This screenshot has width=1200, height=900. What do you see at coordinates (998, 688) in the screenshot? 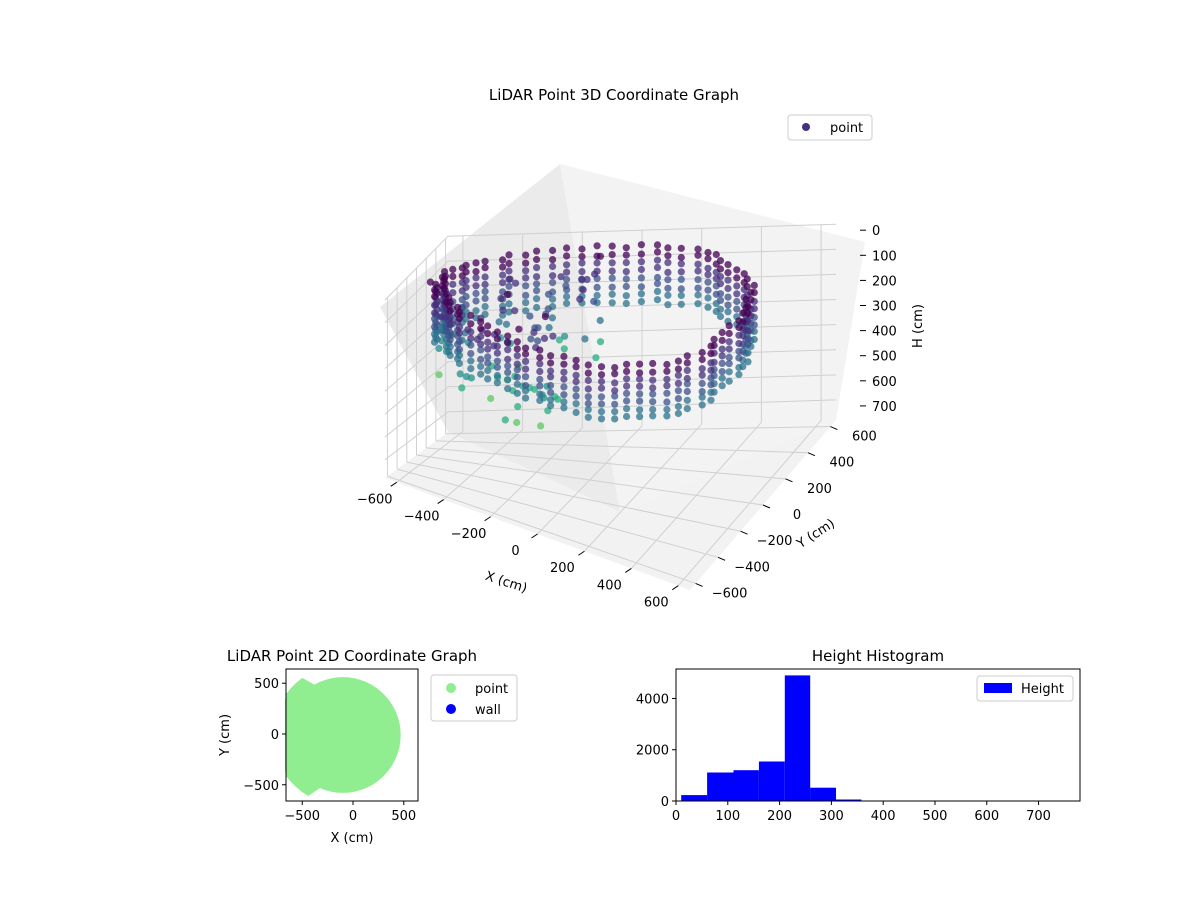
I see `legend-hist-swatch` at bounding box center [998, 688].